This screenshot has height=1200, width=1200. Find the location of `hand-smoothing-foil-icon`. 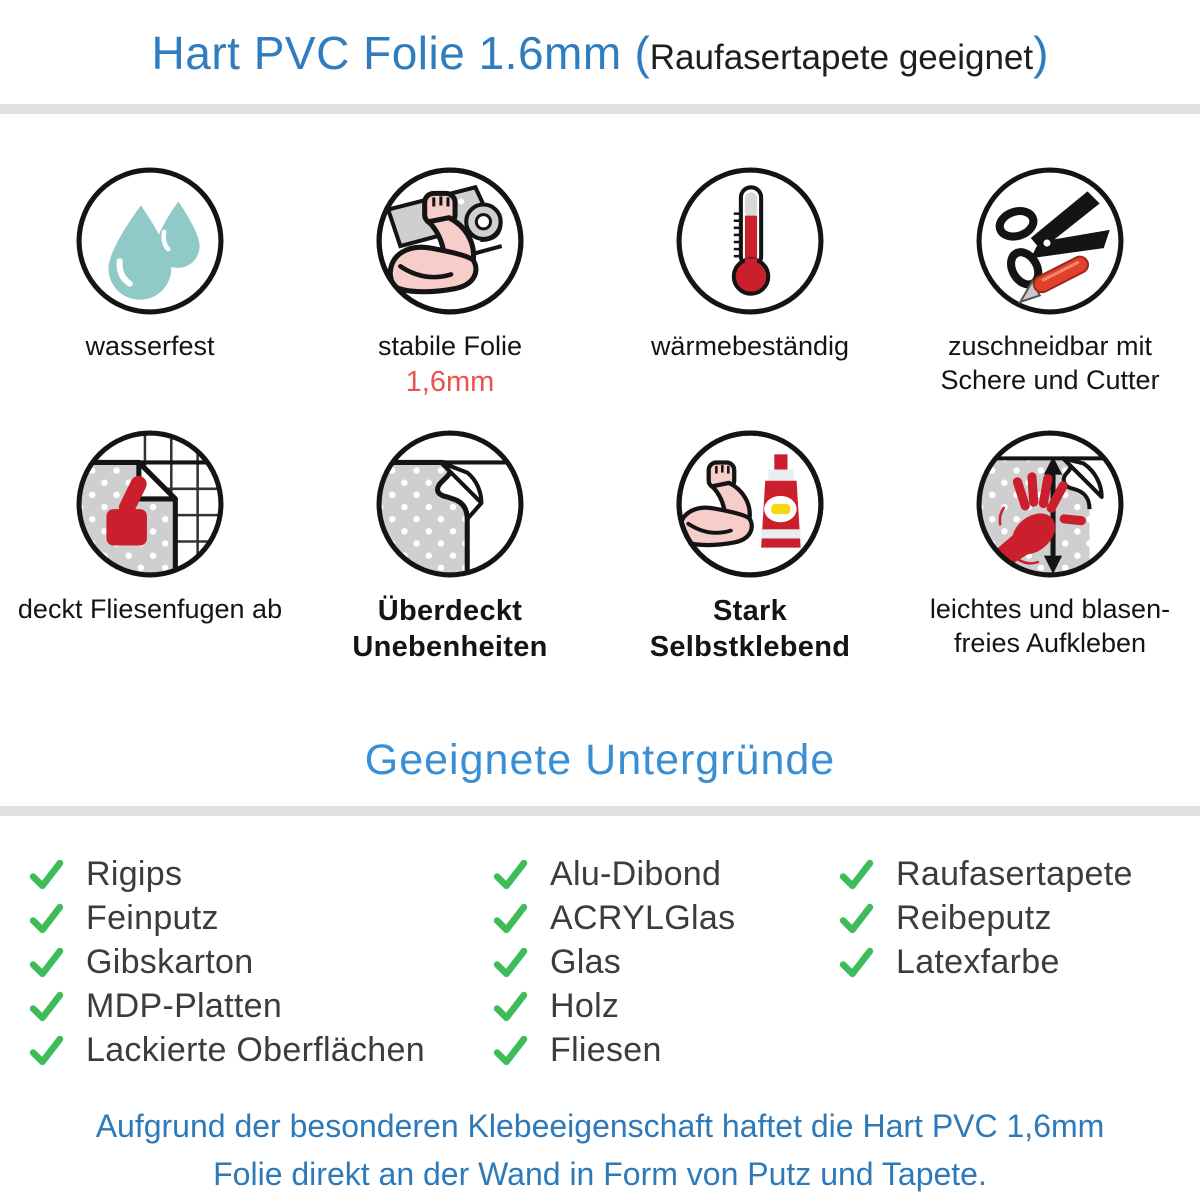

hand-smoothing-foil-icon is located at coordinates (1050, 504).